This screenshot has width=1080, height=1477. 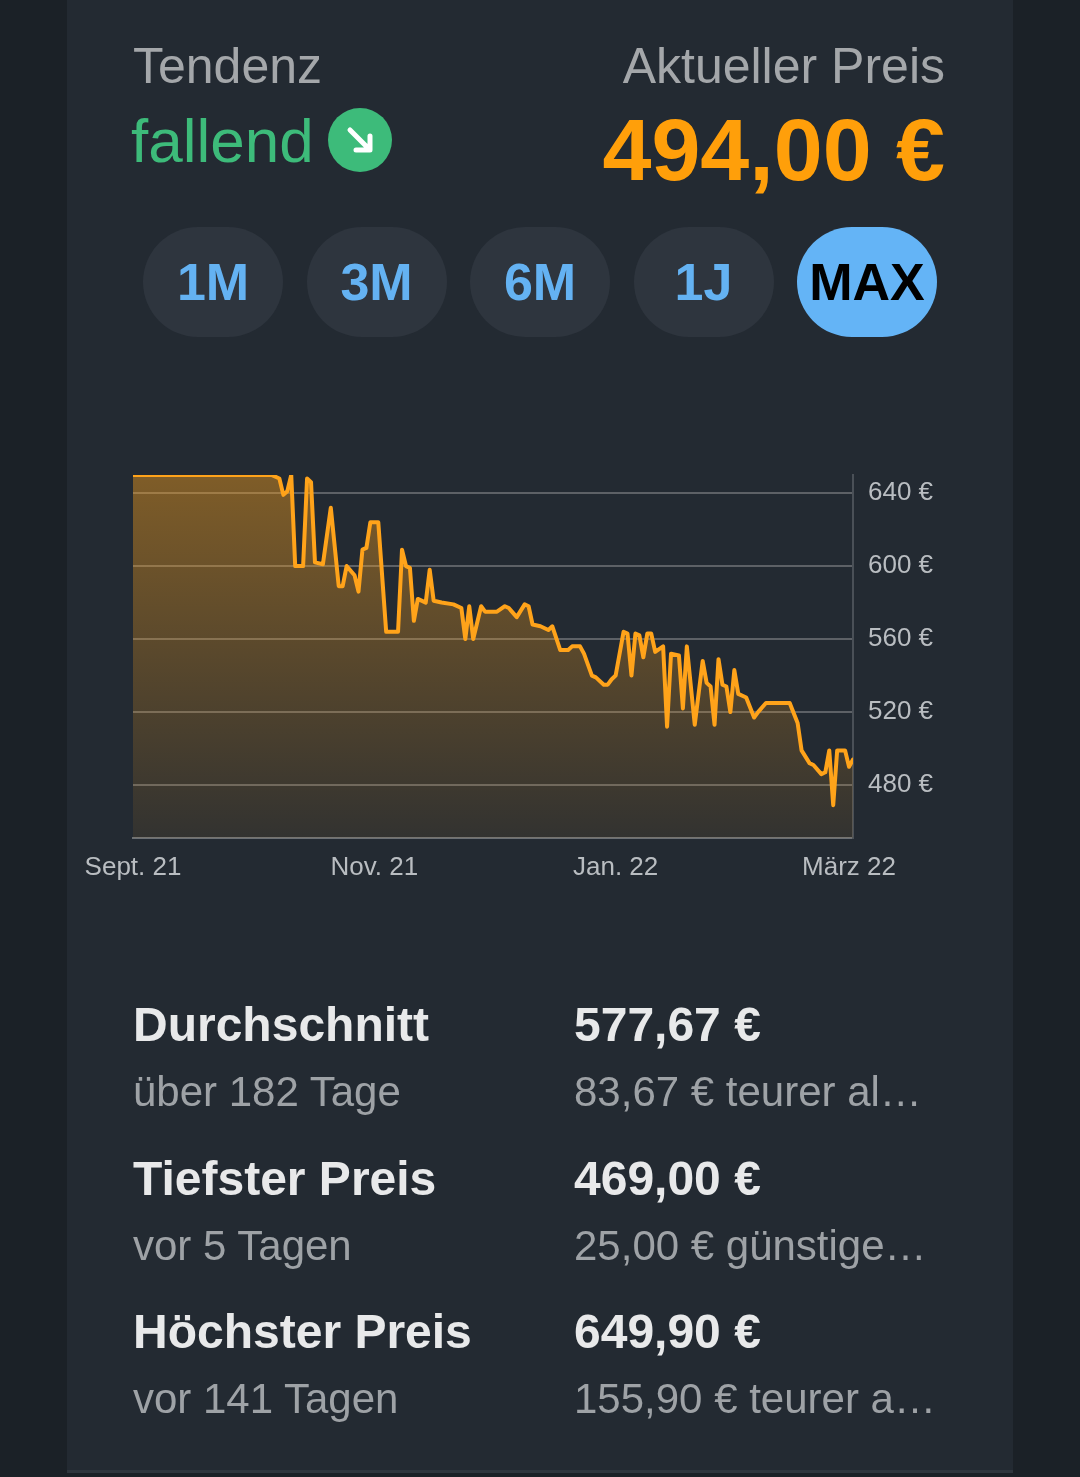 What do you see at coordinates (901, 710) in the screenshot?
I see `y-tick-label: 520 €` at bounding box center [901, 710].